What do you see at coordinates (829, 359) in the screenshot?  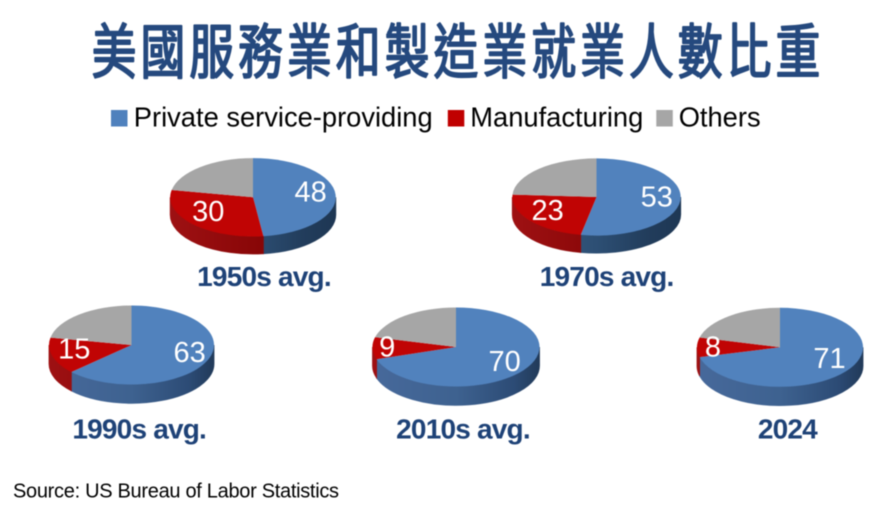 I see `svg-text: 71` at bounding box center [829, 359].